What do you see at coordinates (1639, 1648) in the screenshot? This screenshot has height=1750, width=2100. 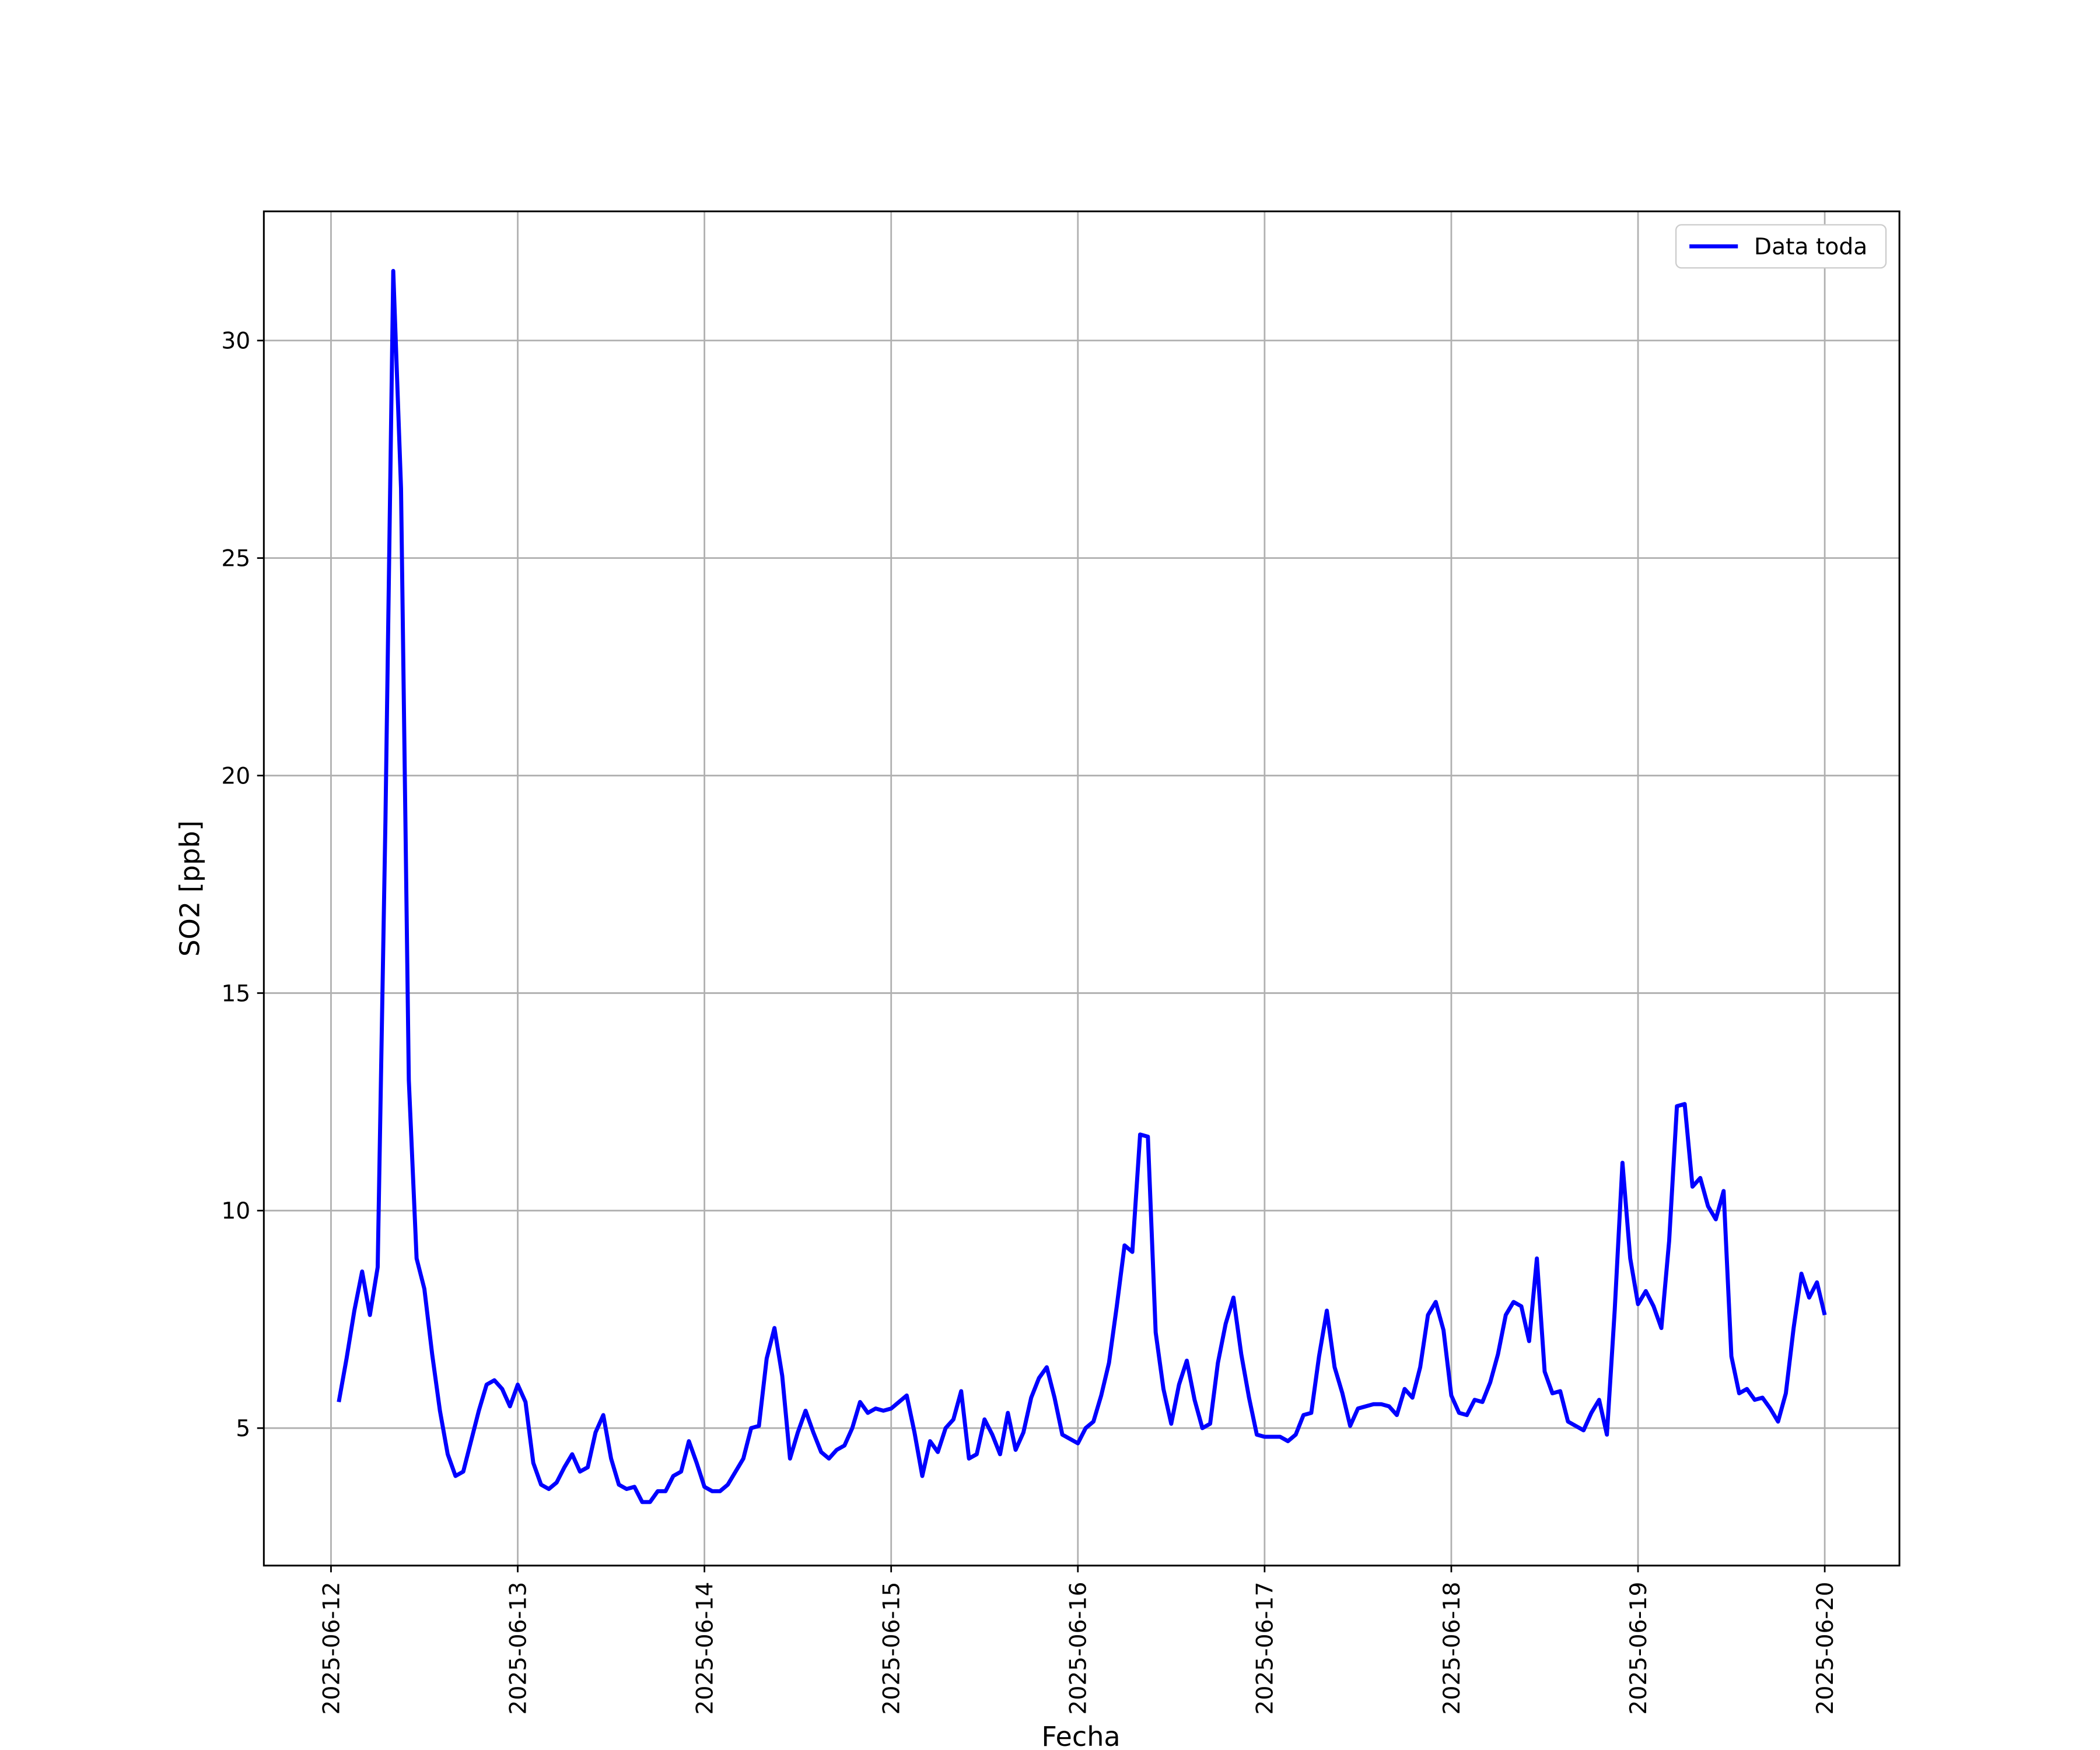 I see `x-tick-label: 2025-06-19` at bounding box center [1639, 1648].